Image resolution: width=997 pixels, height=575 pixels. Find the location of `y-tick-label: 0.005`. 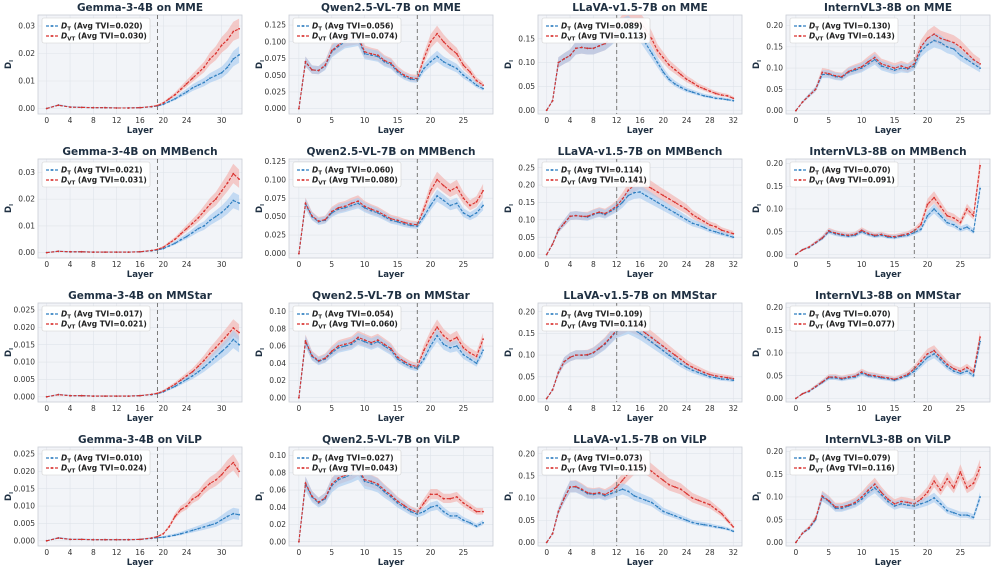

y-tick-label: 0.005 is located at coordinates (25, 523).